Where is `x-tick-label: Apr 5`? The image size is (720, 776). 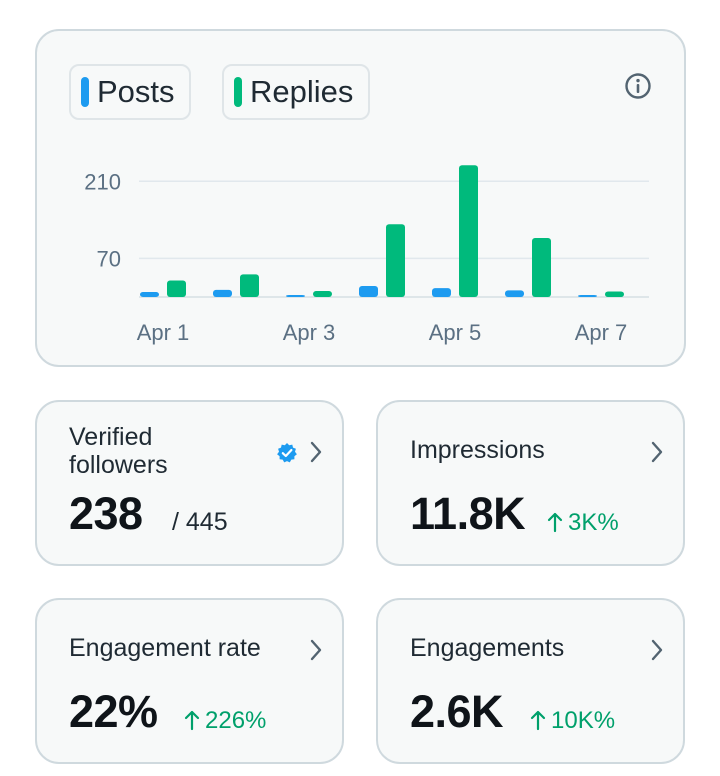
x-tick-label: Apr 5 is located at coordinates (455, 332).